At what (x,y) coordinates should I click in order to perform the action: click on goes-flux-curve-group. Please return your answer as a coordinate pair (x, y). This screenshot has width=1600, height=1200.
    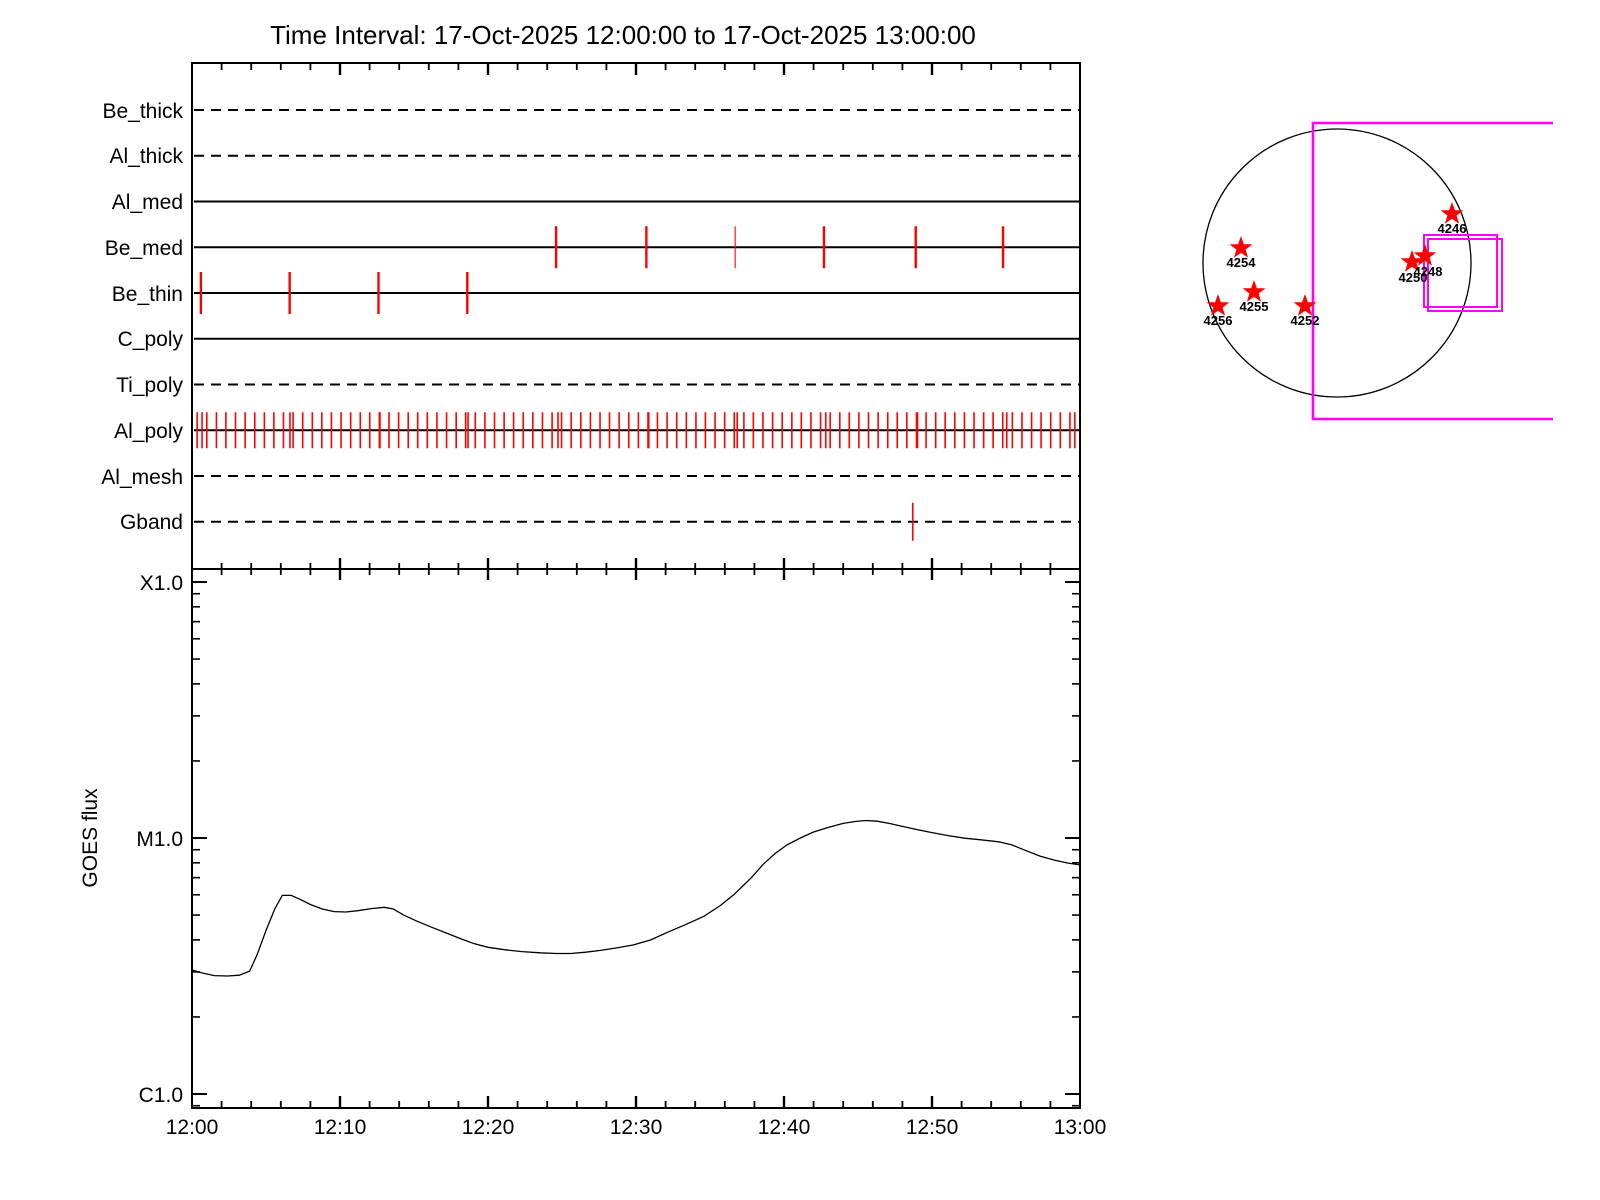
    Looking at the image, I should click on (636, 898).